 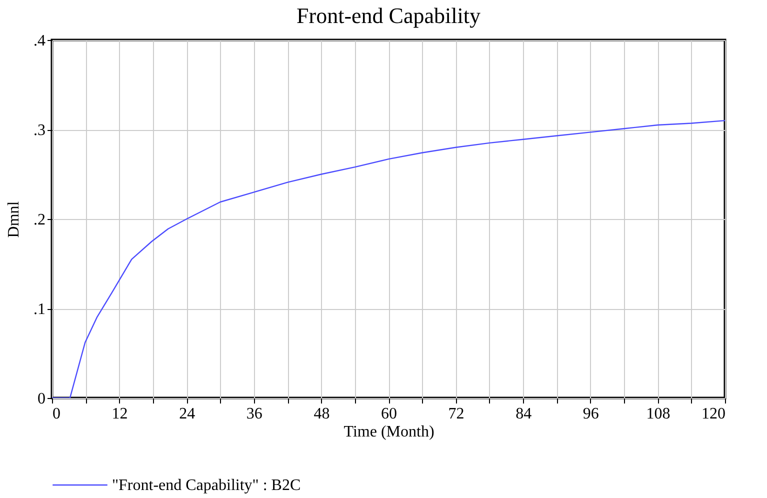 I want to click on x-tick-label: 120, so click(x=714, y=414).